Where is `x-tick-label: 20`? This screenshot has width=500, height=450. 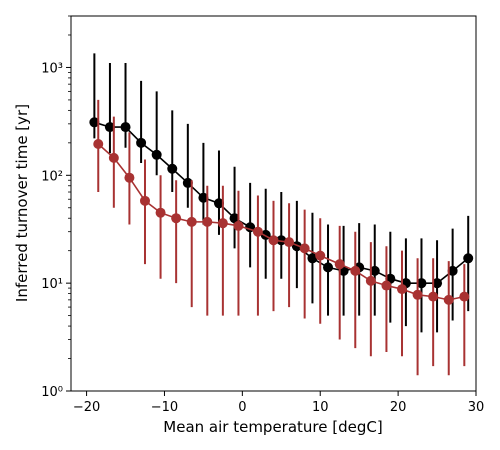 x-tick-label: 20 is located at coordinates (398, 407).